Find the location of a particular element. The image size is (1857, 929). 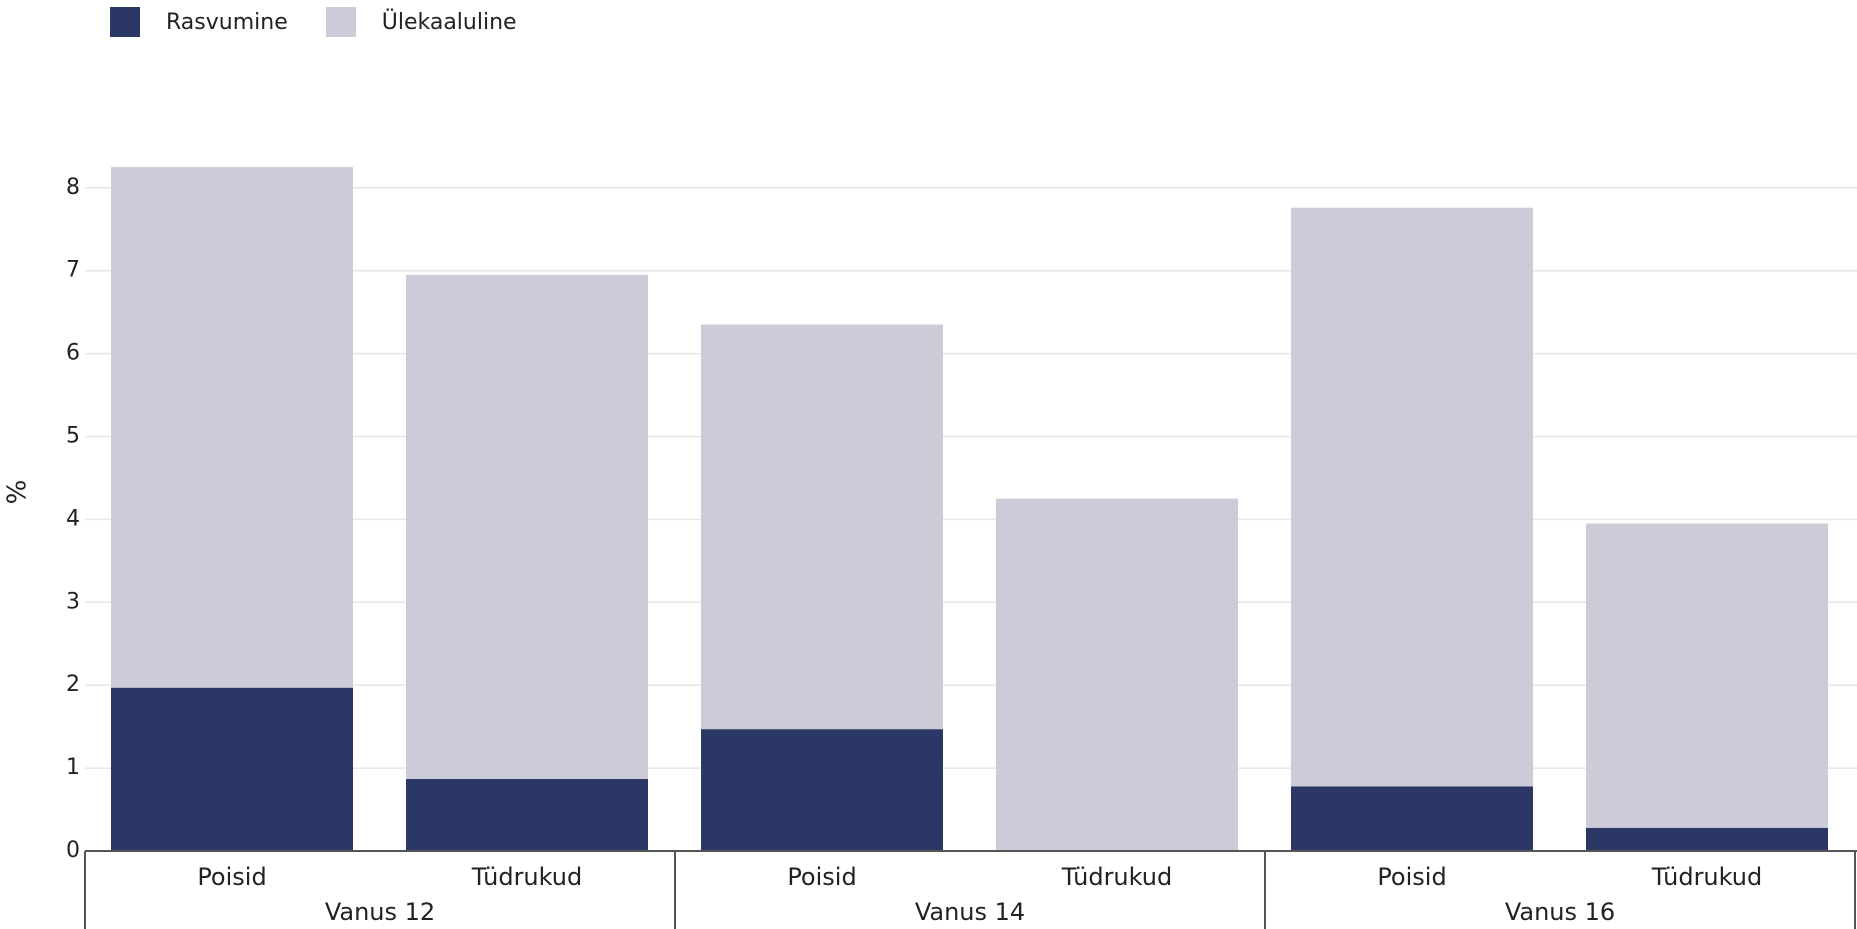

y-tick-label-1: 1 is located at coordinates (73, 767).